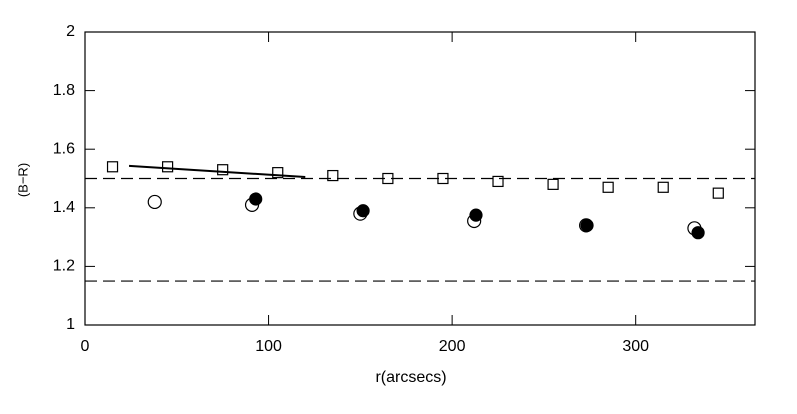 This screenshot has height=414, width=797. Describe the element at coordinates (22, 180) in the screenshot. I see `y-axis-label: (B−R)` at that location.